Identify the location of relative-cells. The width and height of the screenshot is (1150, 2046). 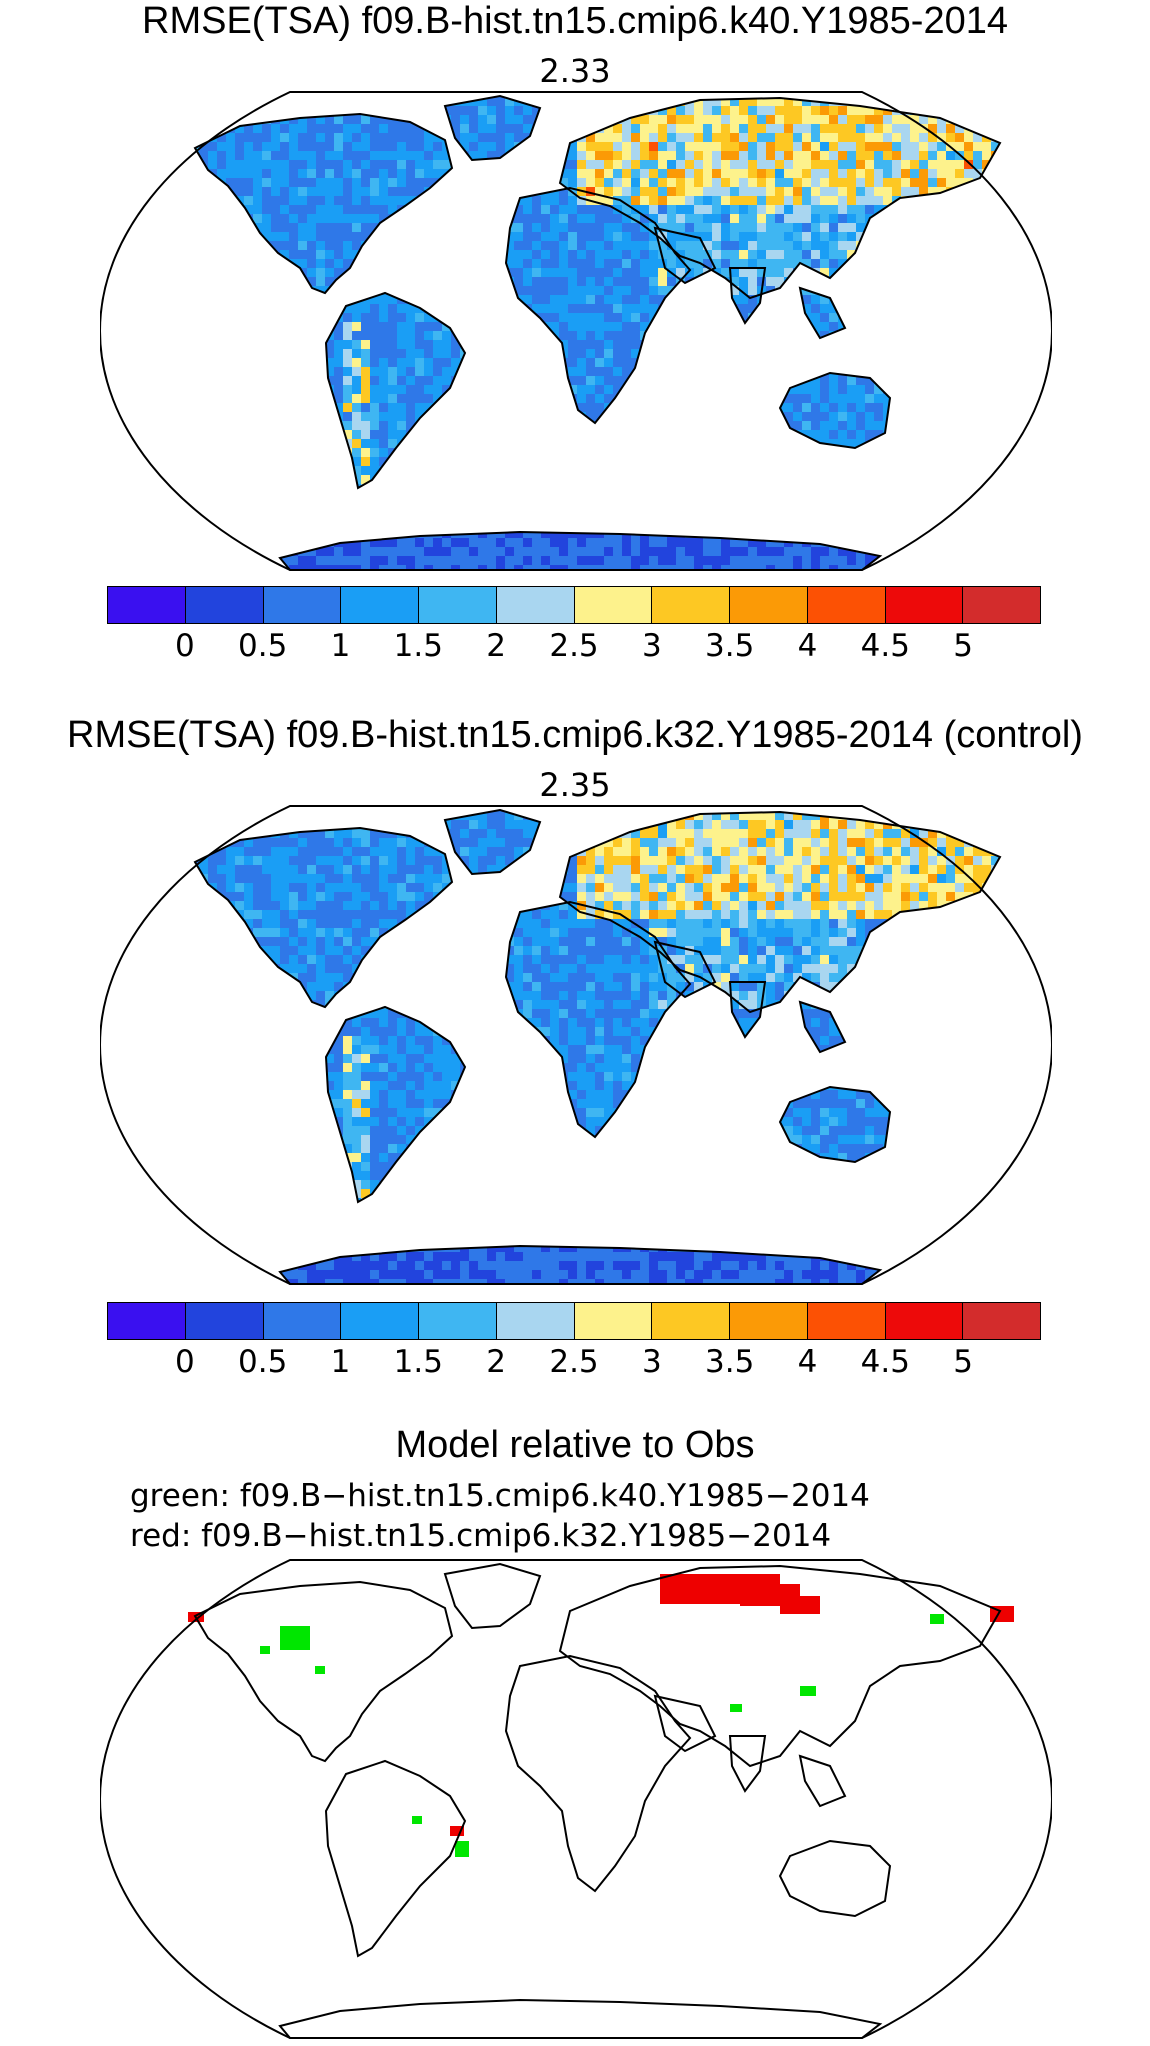
(601, 1715).